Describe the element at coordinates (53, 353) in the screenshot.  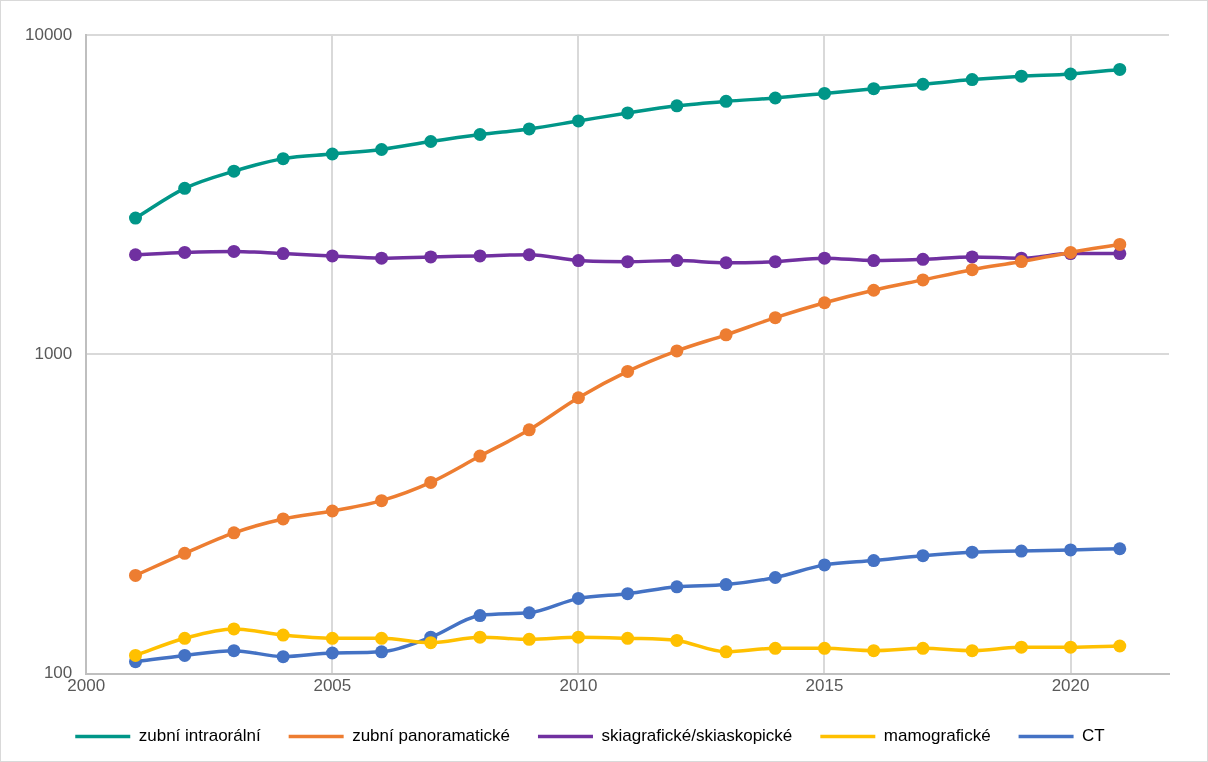
I see `y-tick-label: 1000` at that location.